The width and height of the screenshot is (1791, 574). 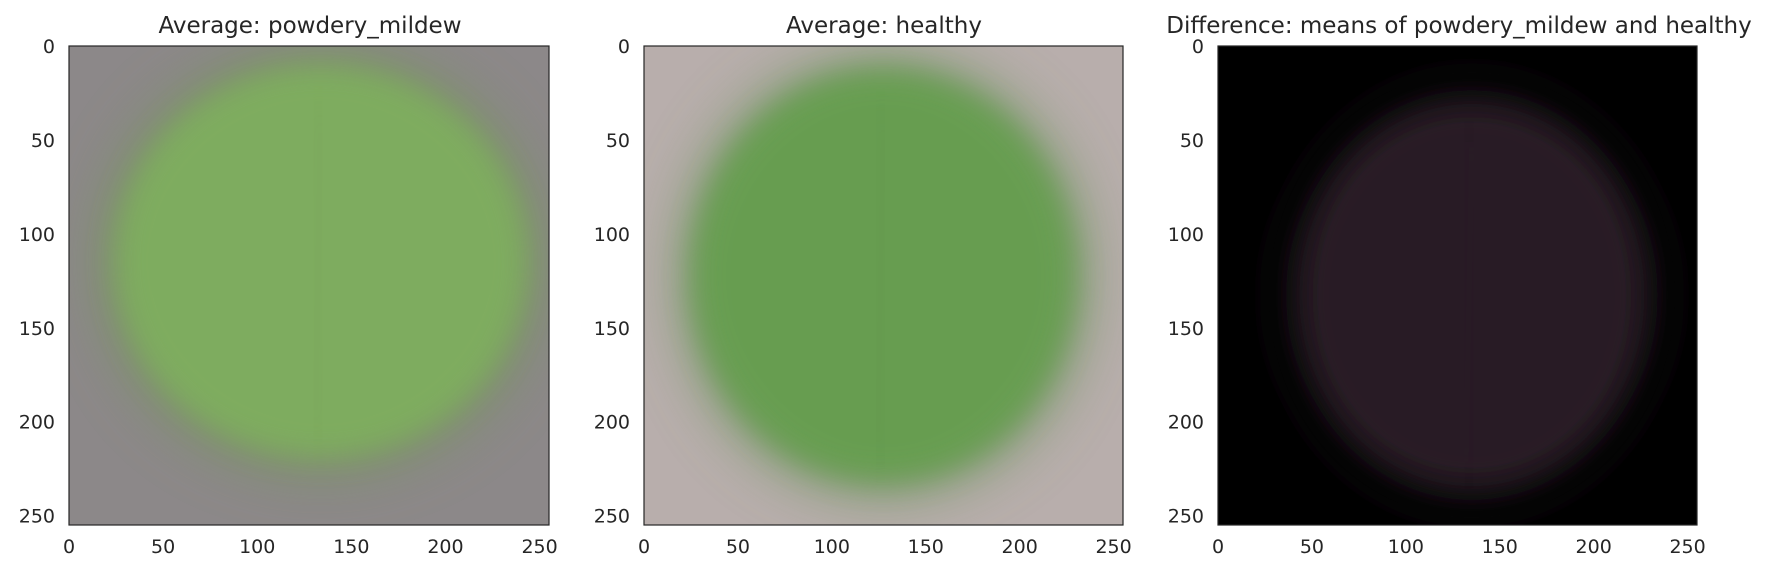 What do you see at coordinates (884, 26) in the screenshot?
I see `panel-title-healthy: Average: healthy` at bounding box center [884, 26].